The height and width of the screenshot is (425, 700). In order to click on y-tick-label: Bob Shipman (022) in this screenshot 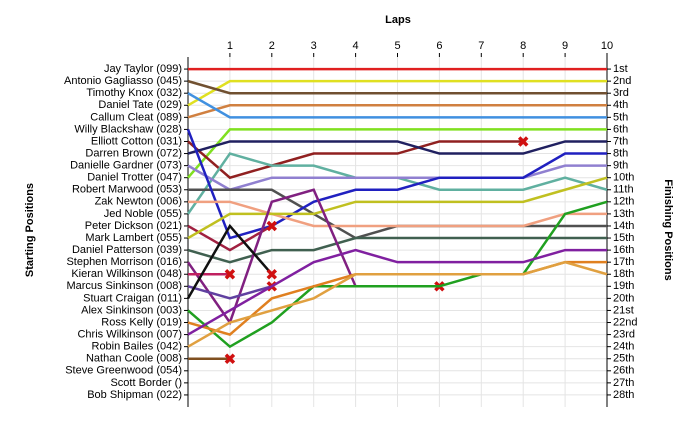, I will do `click(134, 395)`.